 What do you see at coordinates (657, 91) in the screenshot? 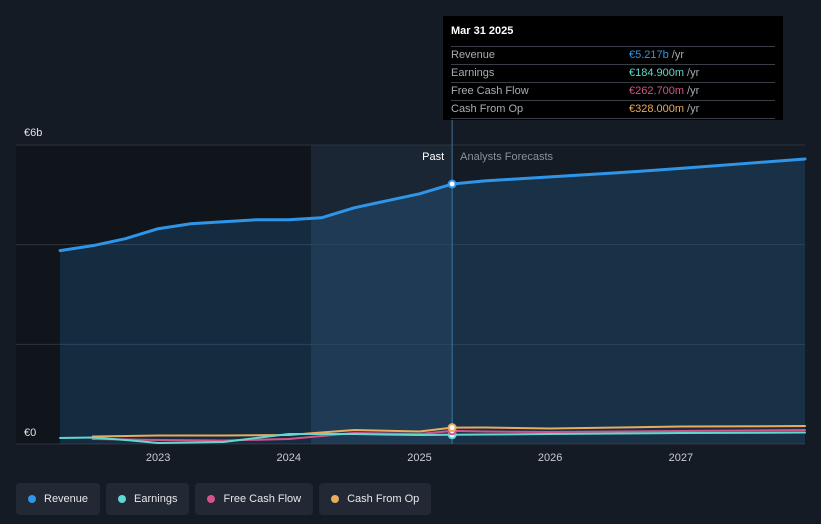
I see `tooltip-value: €262.700m` at bounding box center [657, 91].